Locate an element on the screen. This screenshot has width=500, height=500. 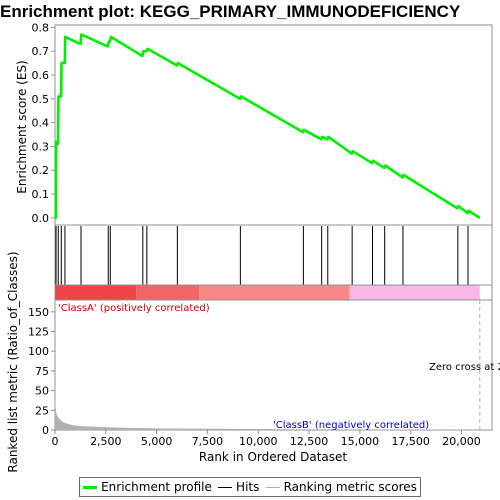
hits-plot-area is located at coordinates (273, 255).